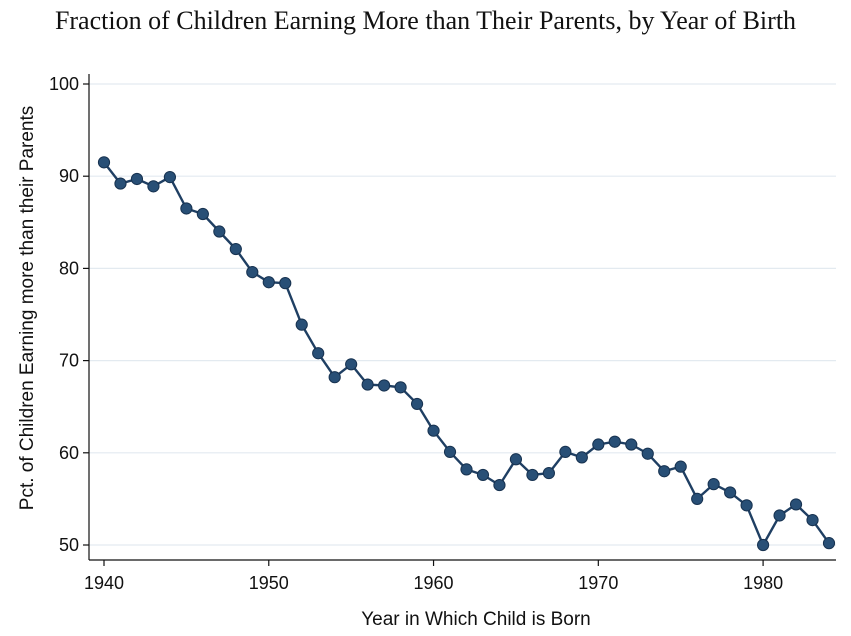 This screenshot has height=636, width=851. What do you see at coordinates (269, 583) in the screenshot?
I see `x-tick-label: 1950` at bounding box center [269, 583].